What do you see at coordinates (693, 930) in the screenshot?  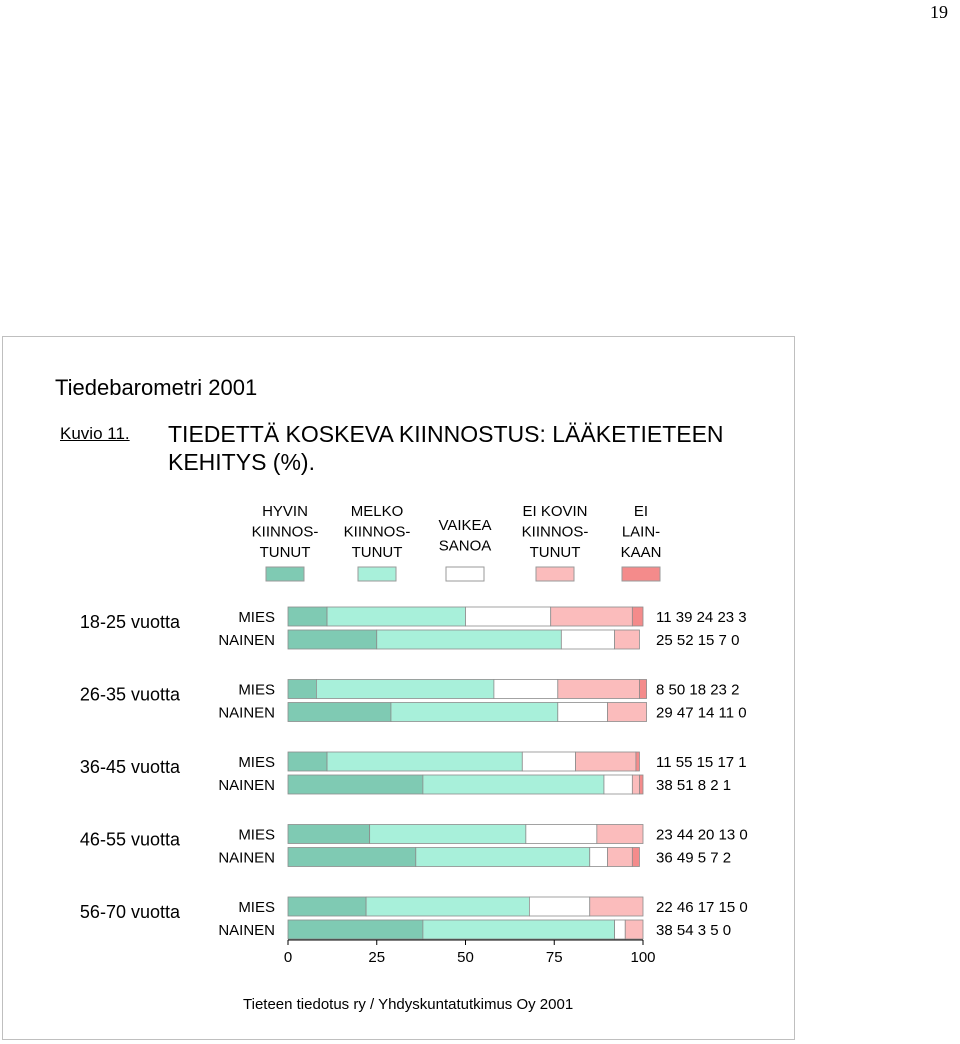 I see `row-values: 38 54 3 5 0` at bounding box center [693, 930].